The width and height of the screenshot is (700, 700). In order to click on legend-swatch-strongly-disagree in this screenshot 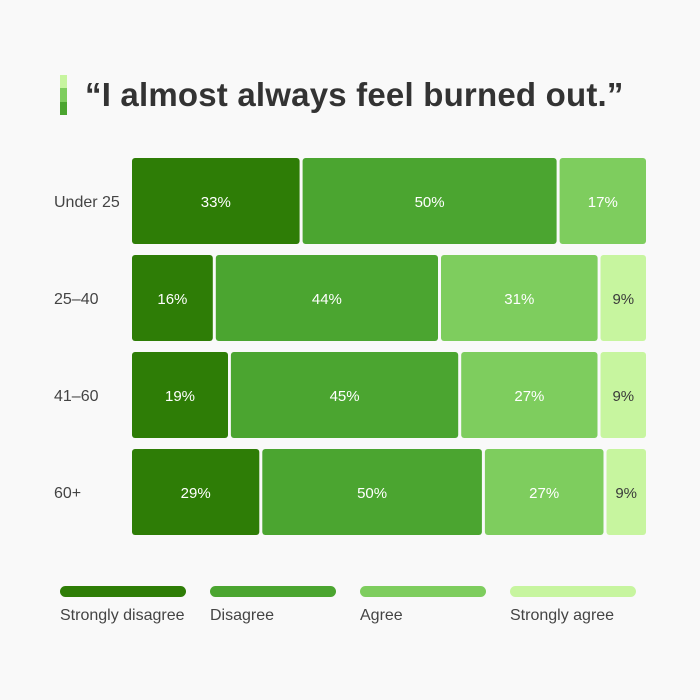, I will do `click(123, 591)`.